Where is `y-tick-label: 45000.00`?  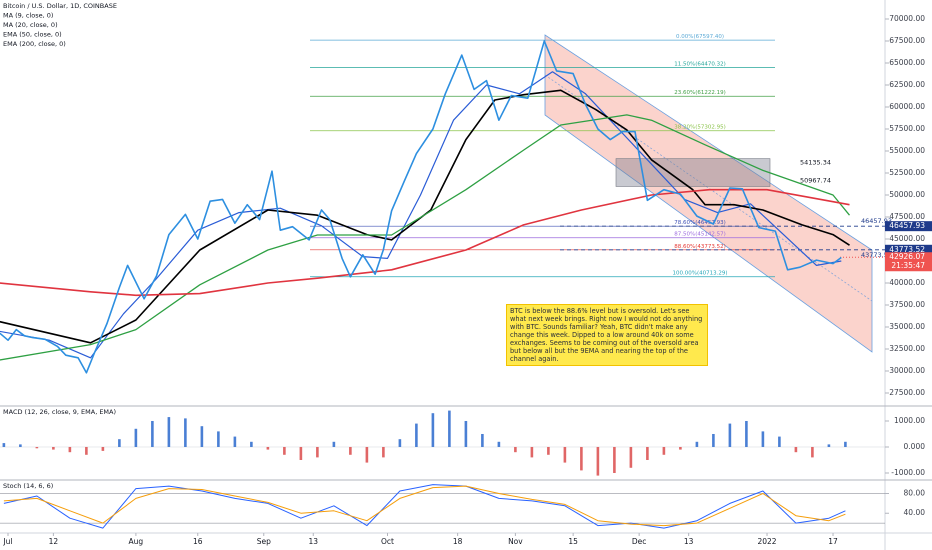
y-tick-label: 45000.00 is located at coordinates (907, 238).